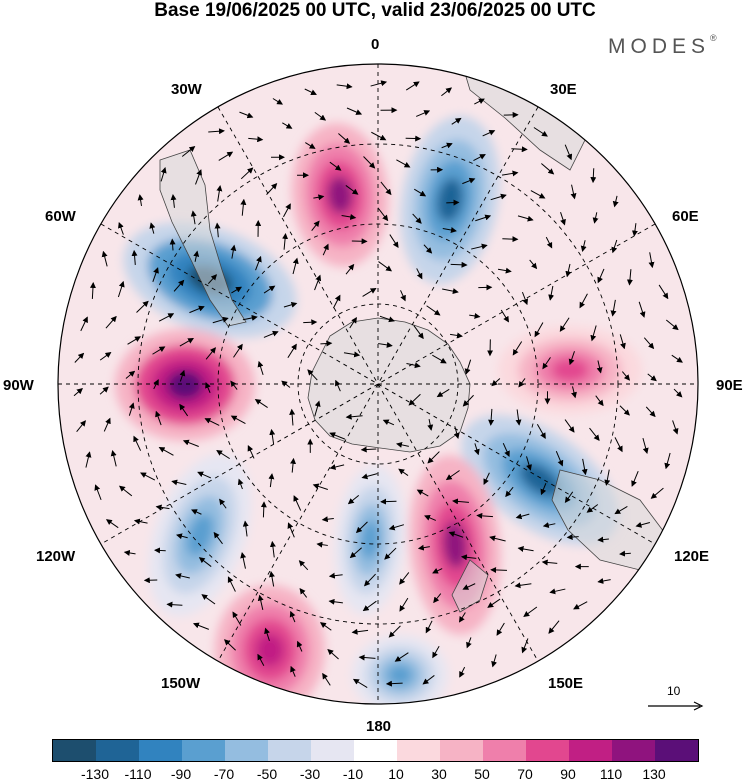 The image size is (750, 783). Describe the element at coordinates (95, 774) in the screenshot. I see `colorbar-tick-label: -130` at that location.